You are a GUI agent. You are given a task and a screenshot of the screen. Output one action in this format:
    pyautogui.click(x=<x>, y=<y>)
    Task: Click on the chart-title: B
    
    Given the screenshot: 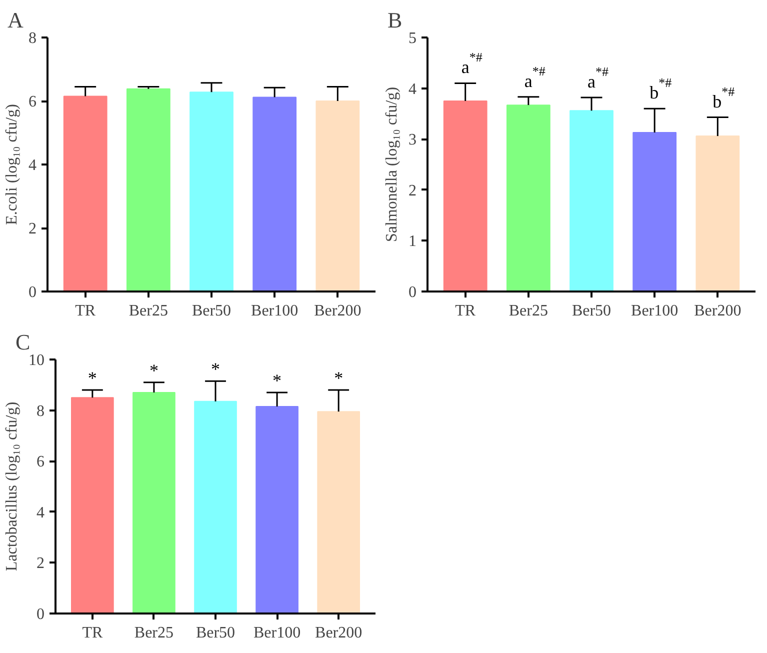 What is the action you would take?
    pyautogui.click(x=395, y=20)
    